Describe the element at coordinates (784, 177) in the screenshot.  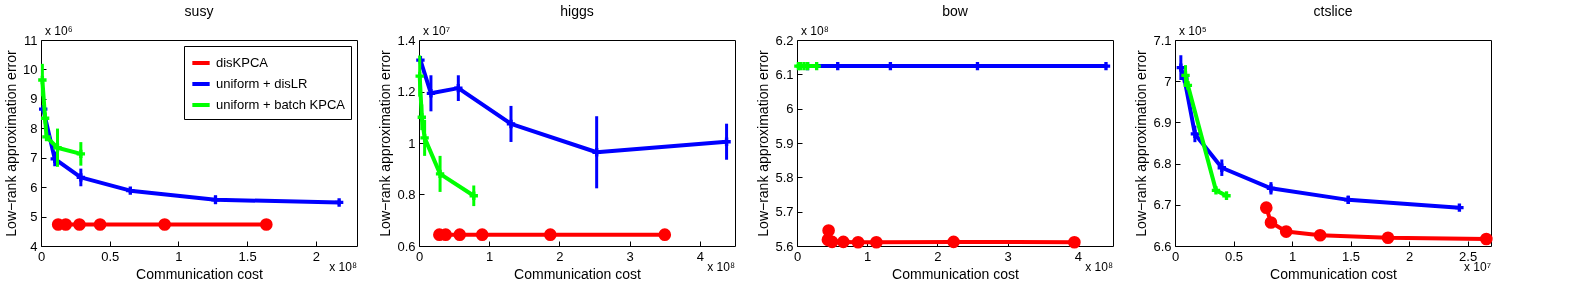
I see `y-tick-label: 5.8` at that location.